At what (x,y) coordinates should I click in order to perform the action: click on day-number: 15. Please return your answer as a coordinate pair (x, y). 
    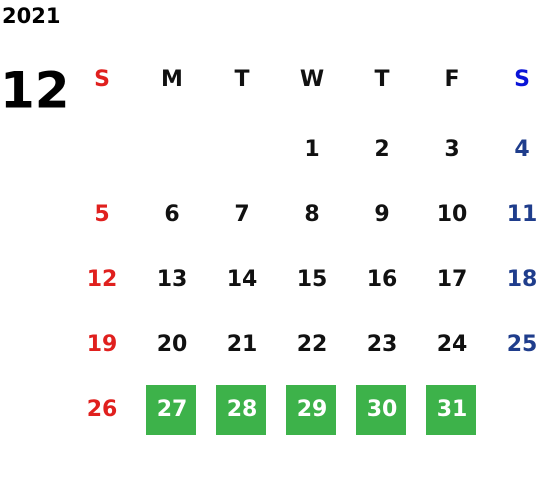
    Looking at the image, I should click on (312, 279).